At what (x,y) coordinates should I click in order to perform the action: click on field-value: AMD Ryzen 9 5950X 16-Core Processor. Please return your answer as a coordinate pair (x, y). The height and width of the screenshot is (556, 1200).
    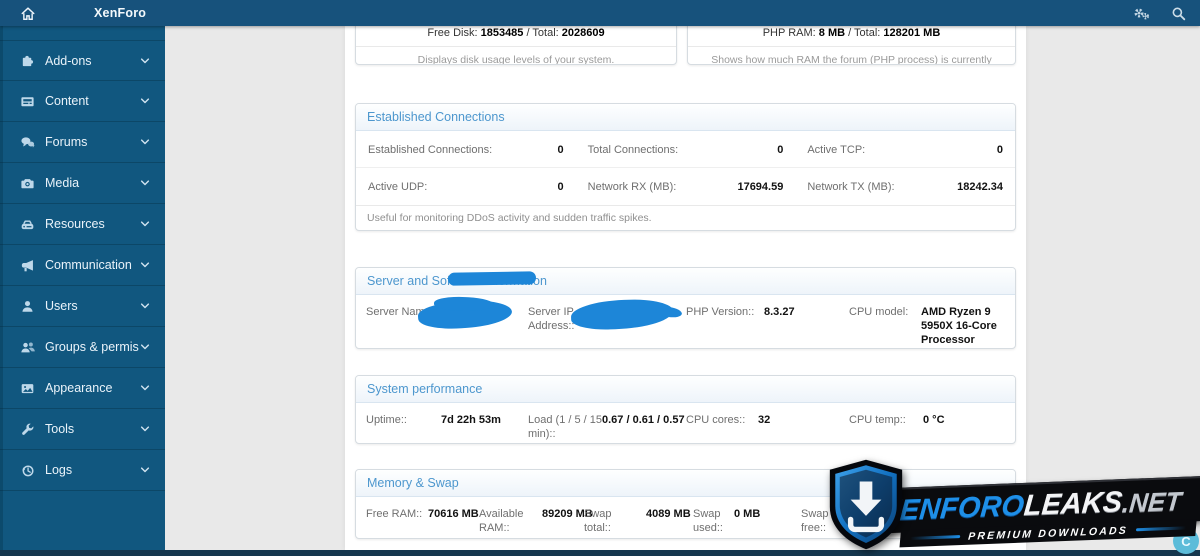
    Looking at the image, I should click on (959, 326).